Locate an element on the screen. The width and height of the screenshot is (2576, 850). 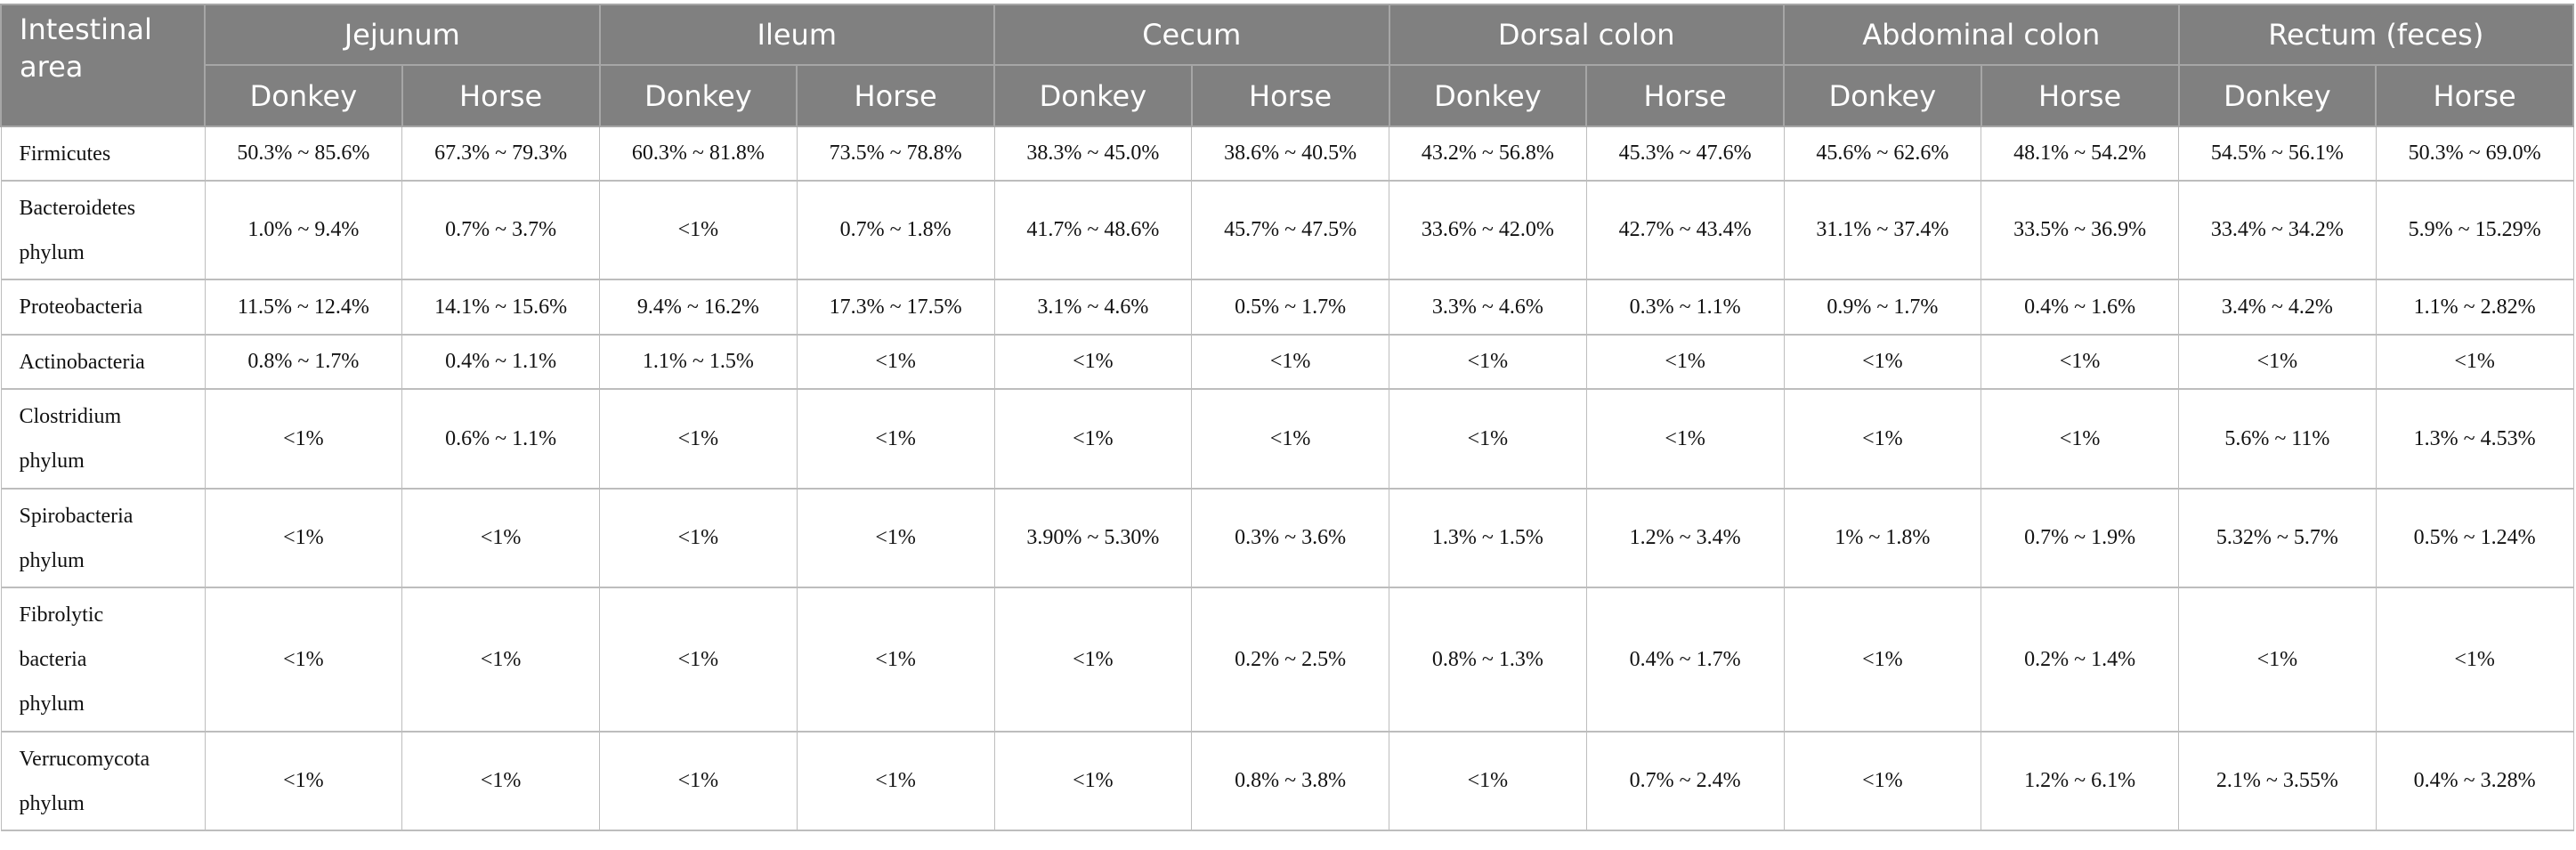
table-cell: 1.2% ~ 6.1% is located at coordinates (2080, 781).